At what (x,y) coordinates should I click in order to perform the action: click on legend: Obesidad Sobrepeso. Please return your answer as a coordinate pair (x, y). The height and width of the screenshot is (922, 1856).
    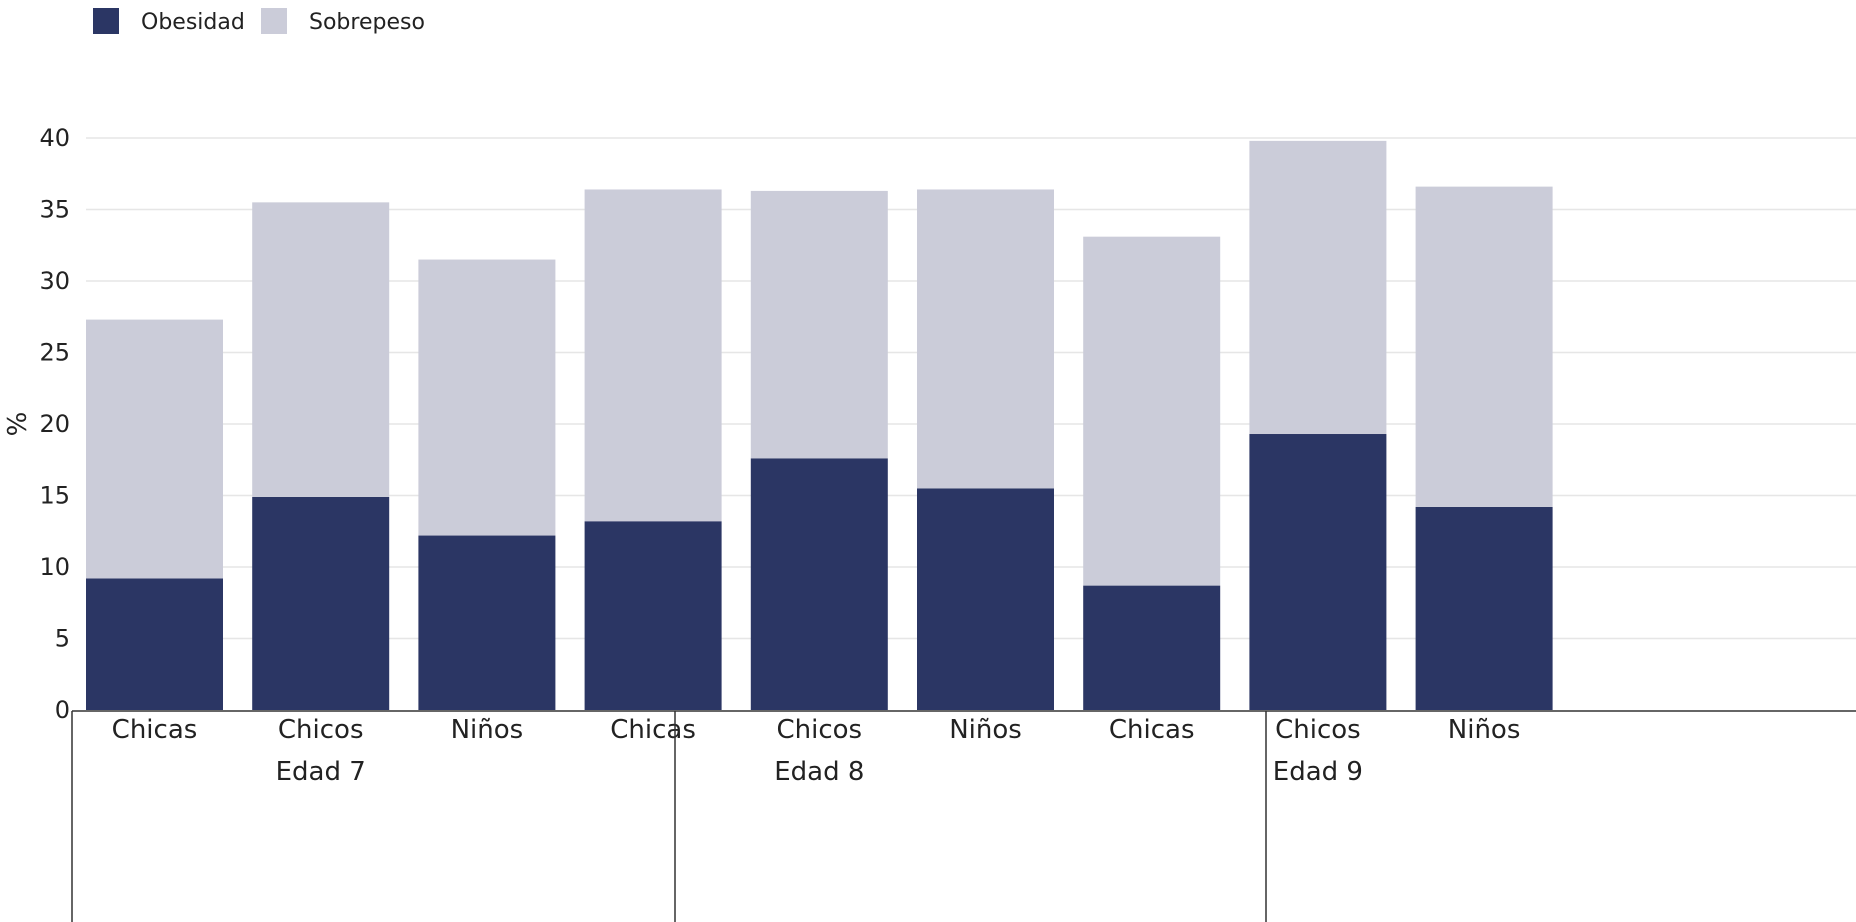
    Looking at the image, I should click on (259, 21).